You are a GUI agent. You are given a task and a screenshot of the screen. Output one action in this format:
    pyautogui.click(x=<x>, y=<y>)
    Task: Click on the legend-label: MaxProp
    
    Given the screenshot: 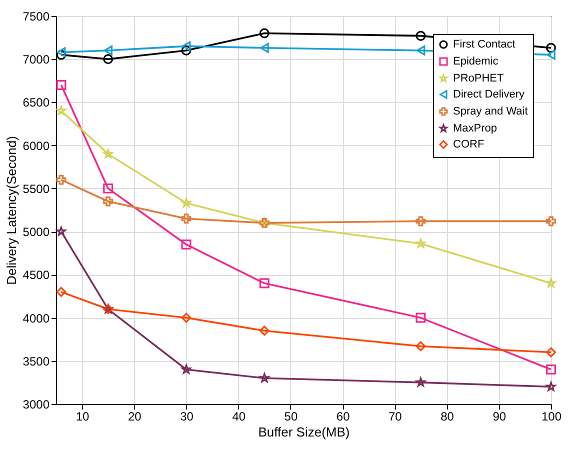 What is the action you would take?
    pyautogui.click(x=475, y=128)
    